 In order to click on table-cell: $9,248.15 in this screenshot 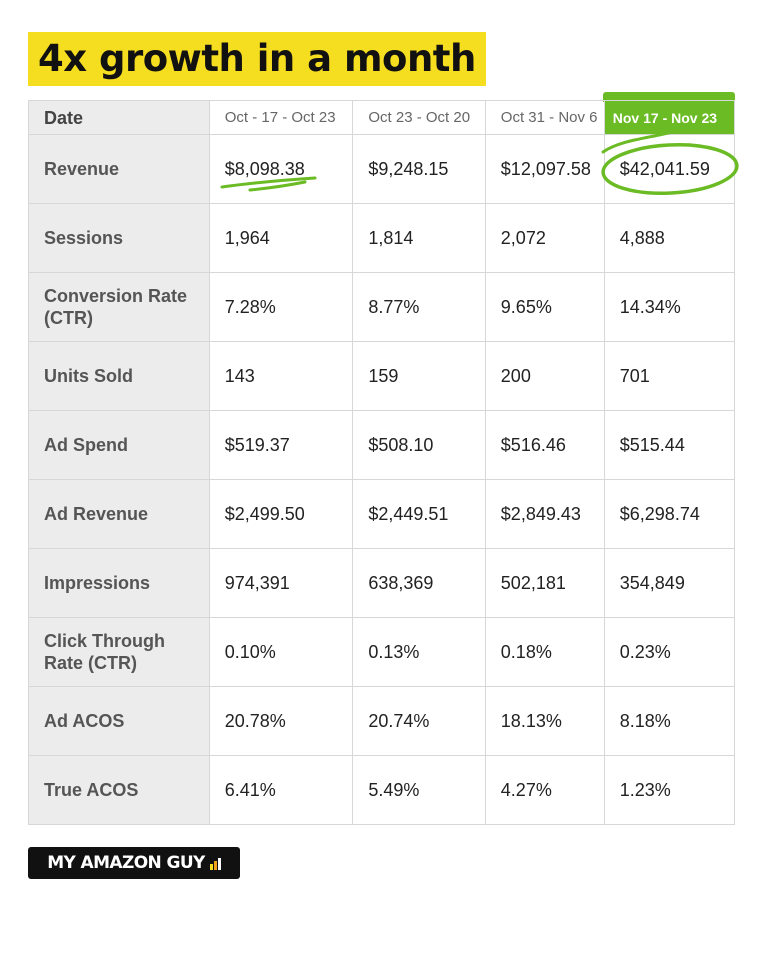, I will do `click(419, 169)`.